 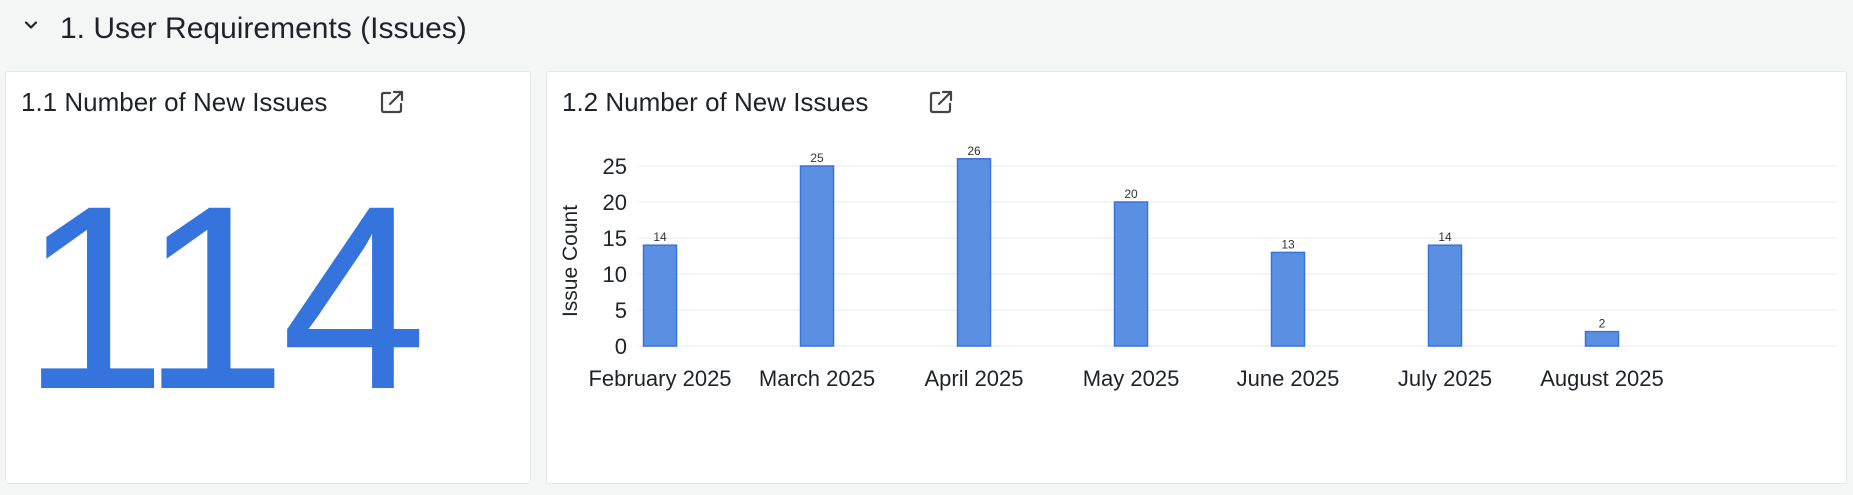 What do you see at coordinates (615, 238) in the screenshot?
I see `y-tick-label: 15` at bounding box center [615, 238].